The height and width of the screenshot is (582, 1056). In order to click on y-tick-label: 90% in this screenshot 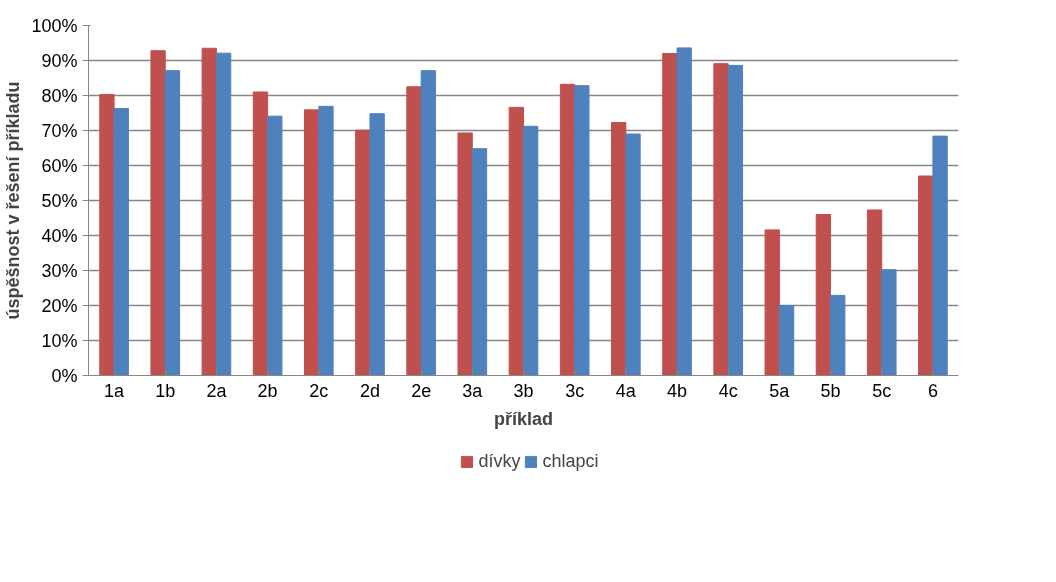, I will do `click(59, 60)`.